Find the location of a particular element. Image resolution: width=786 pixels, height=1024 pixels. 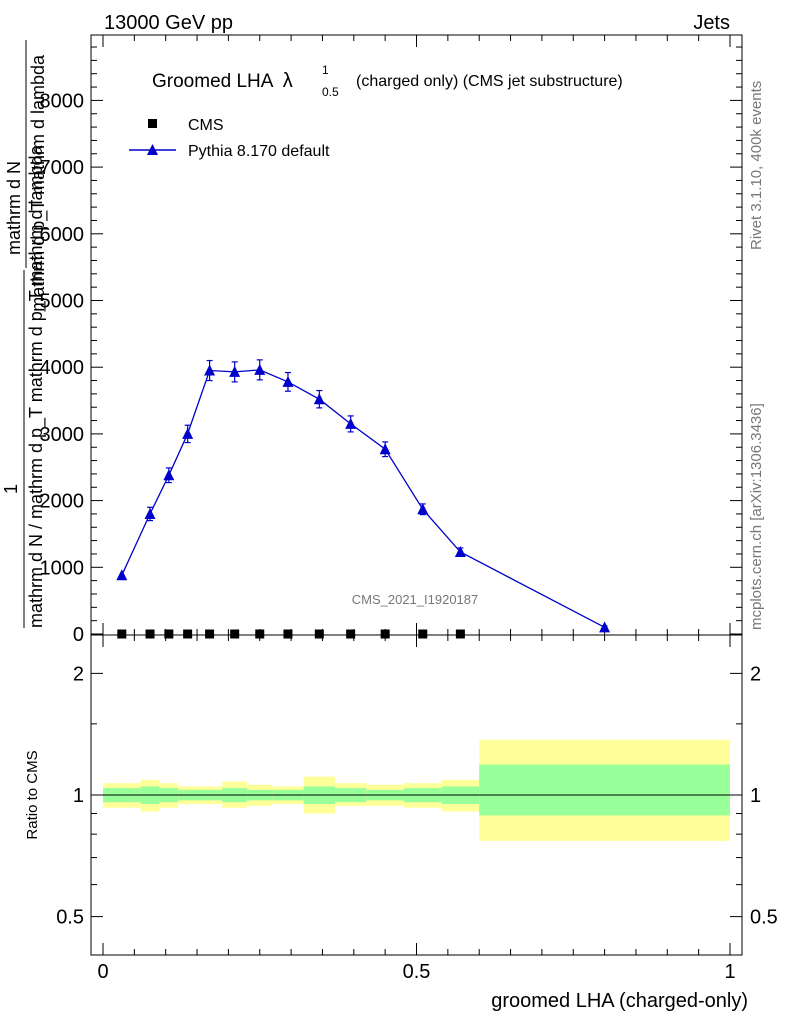

main-y-tick-label: 3000 is located at coordinates (62, 435).